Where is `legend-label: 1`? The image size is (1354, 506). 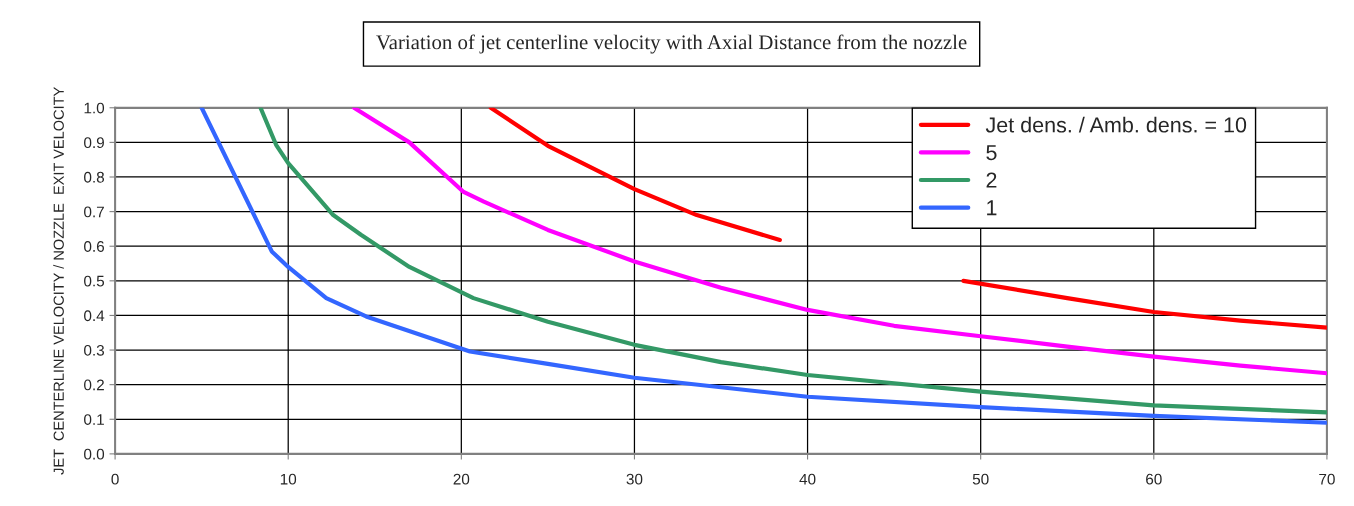
legend-label: 1 is located at coordinates (992, 208).